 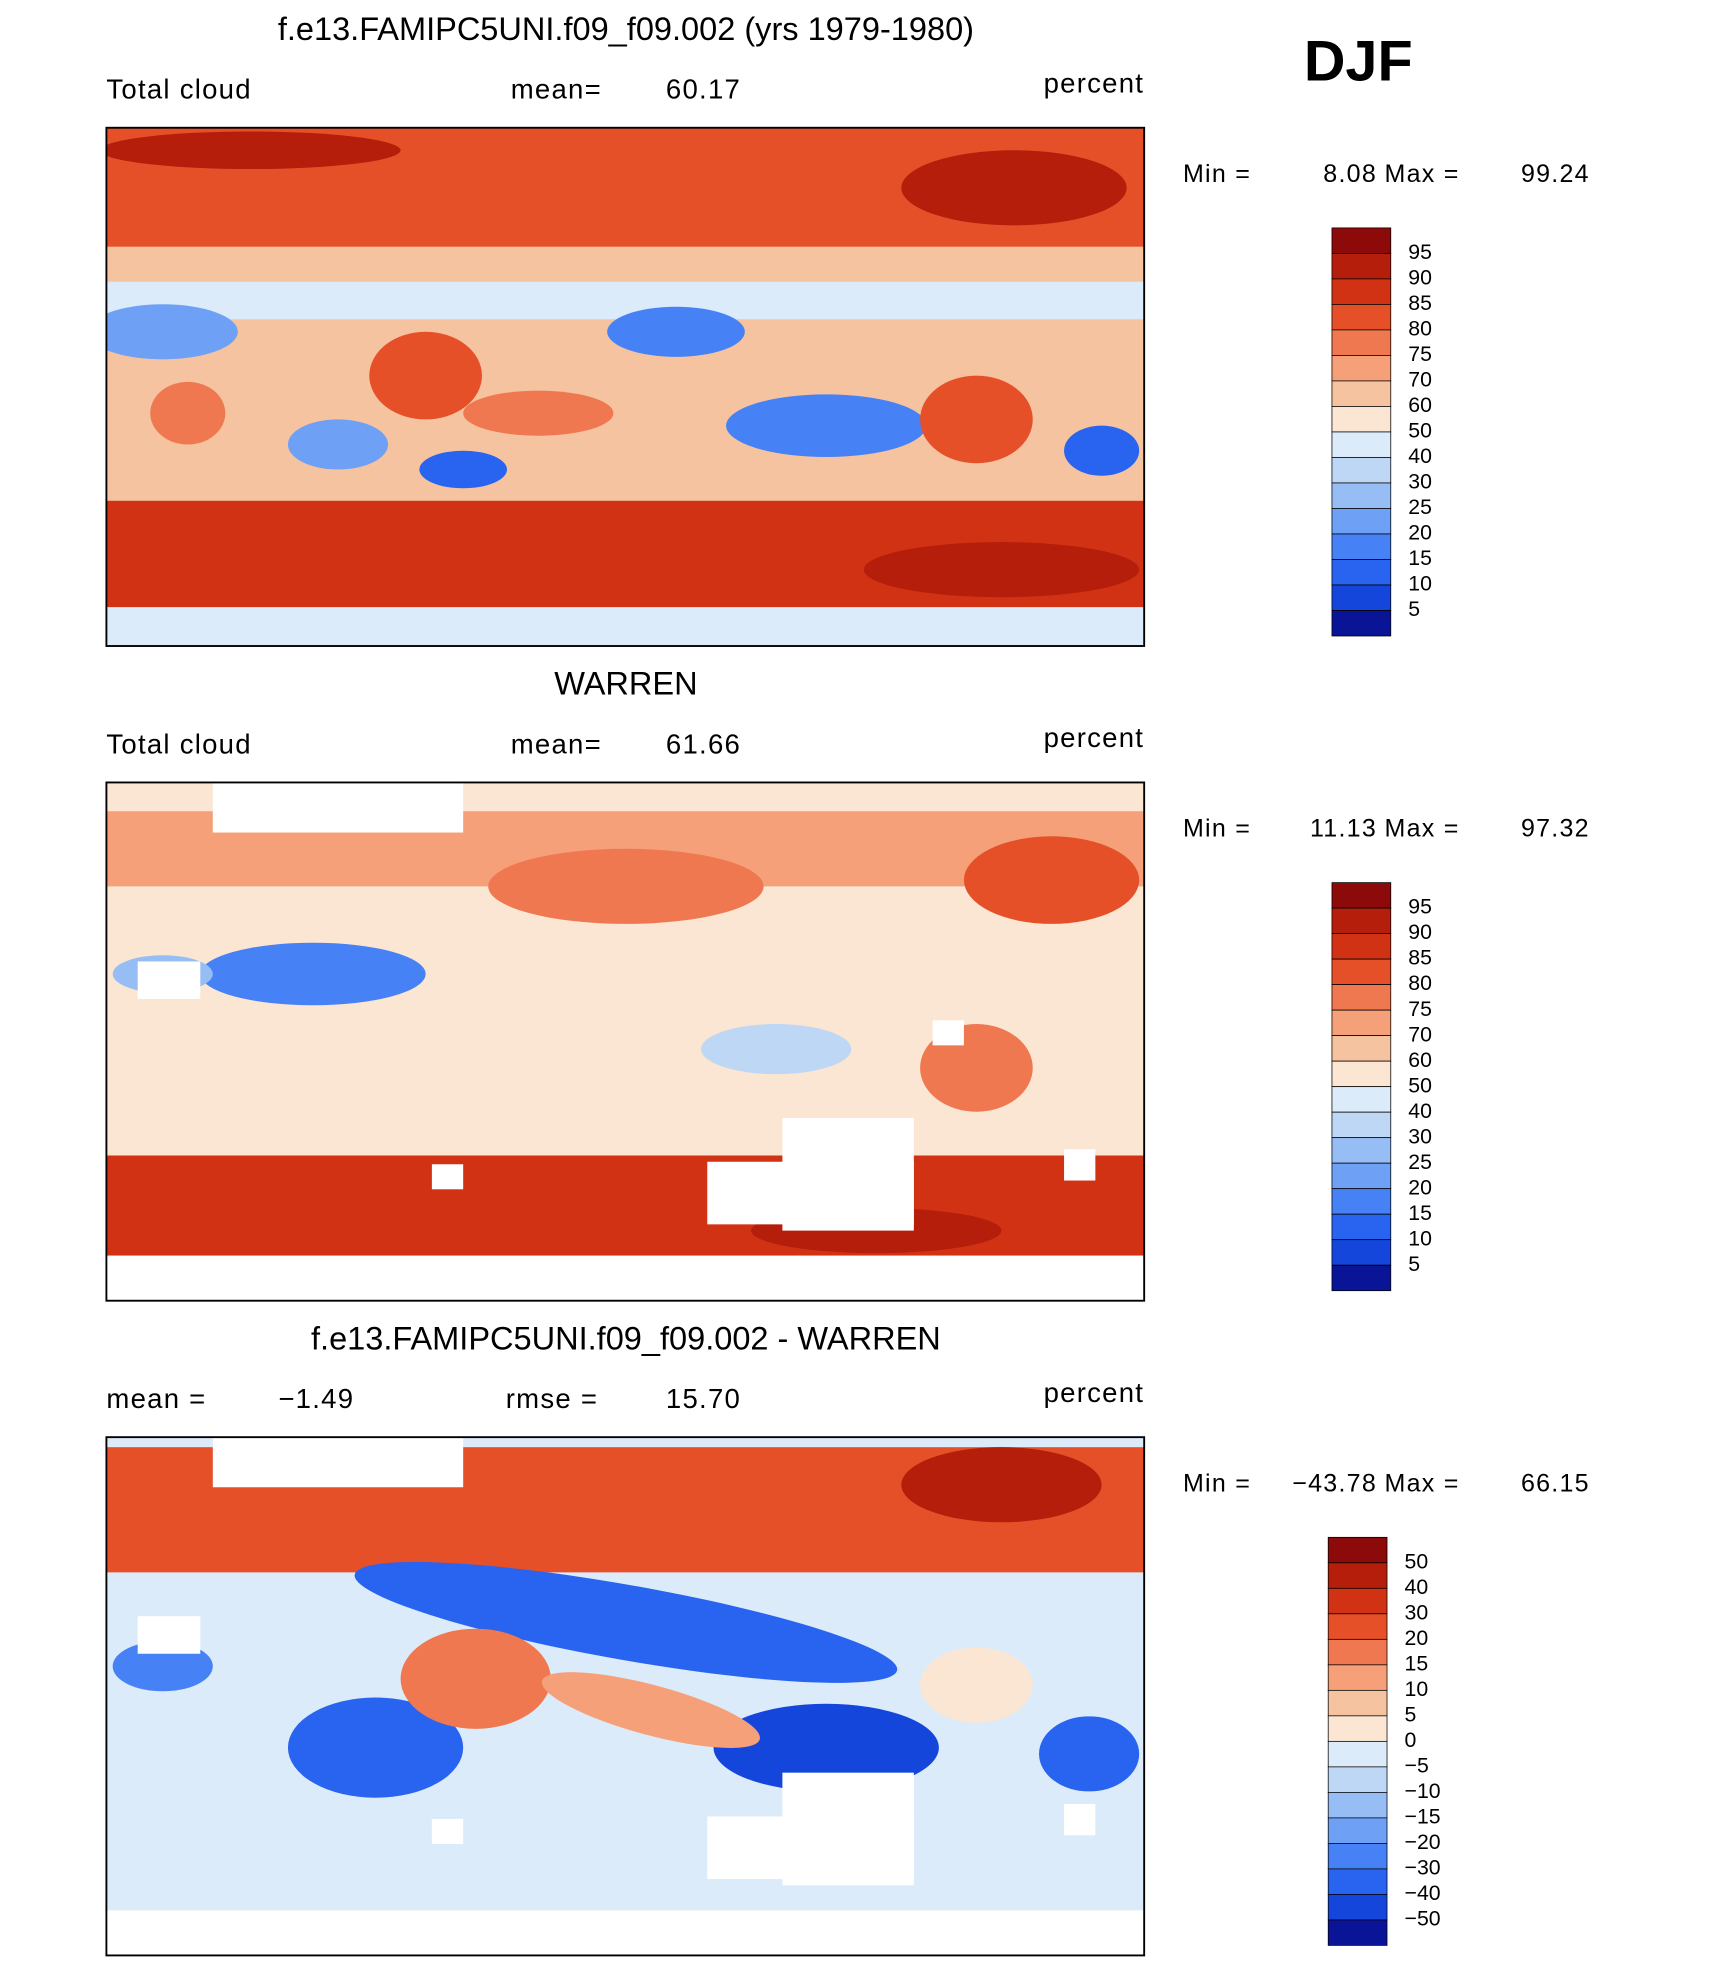 What do you see at coordinates (1420, 507) in the screenshot?
I see `colorbar-label: 25` at bounding box center [1420, 507].